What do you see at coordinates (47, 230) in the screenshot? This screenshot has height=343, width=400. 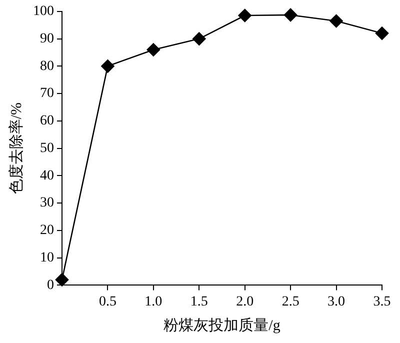 I see `y-tick-label: 20` at bounding box center [47, 230].